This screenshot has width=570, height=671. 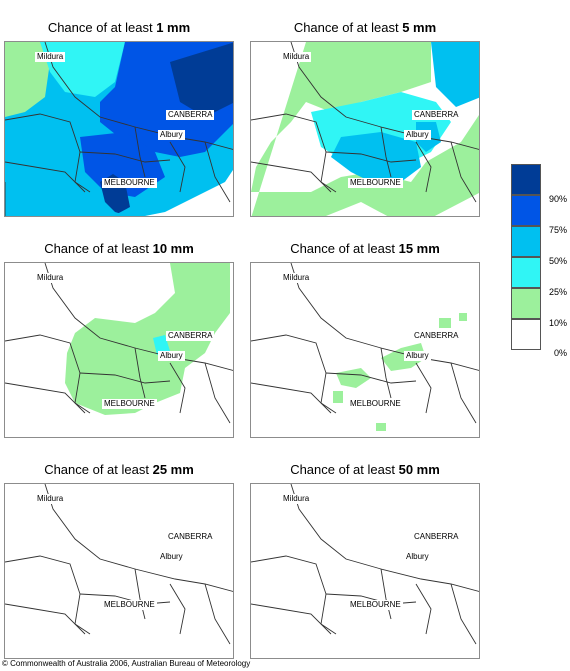 I want to click on panel-title: Chance of at least 5 mm, so click(x=365, y=27).